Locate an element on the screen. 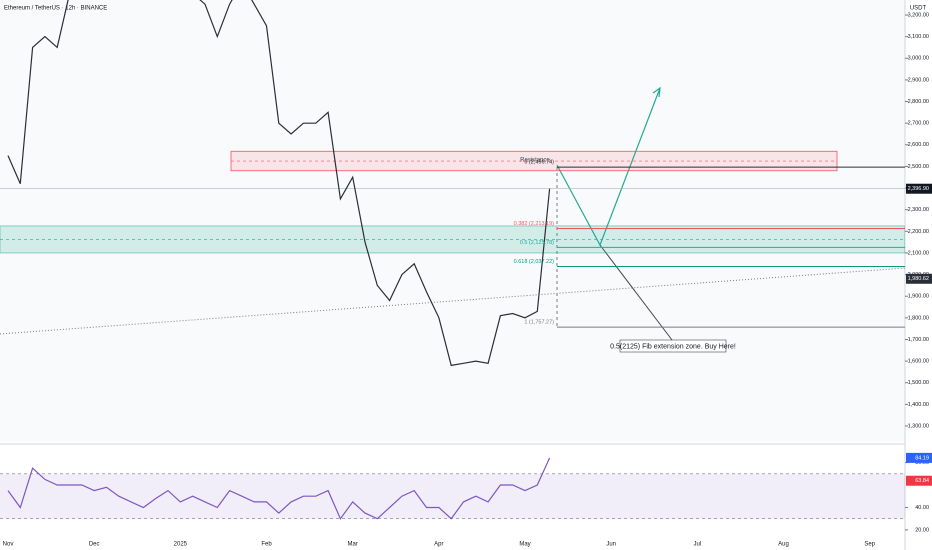 This screenshot has width=932, height=550. x-tick-label: Jun is located at coordinates (611, 545).